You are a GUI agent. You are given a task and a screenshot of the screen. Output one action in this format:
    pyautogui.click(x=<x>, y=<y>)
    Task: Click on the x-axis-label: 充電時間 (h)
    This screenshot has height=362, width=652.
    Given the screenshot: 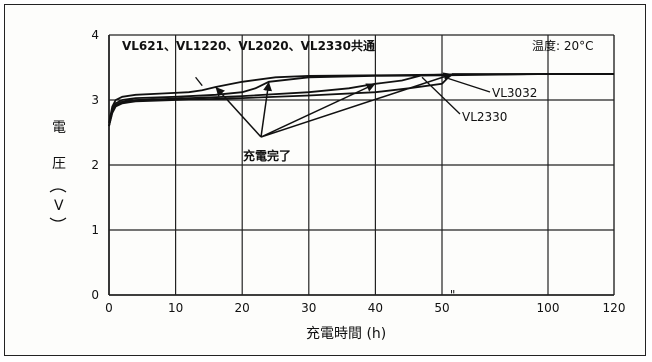 What is the action you would take?
    pyautogui.click(x=346, y=334)
    